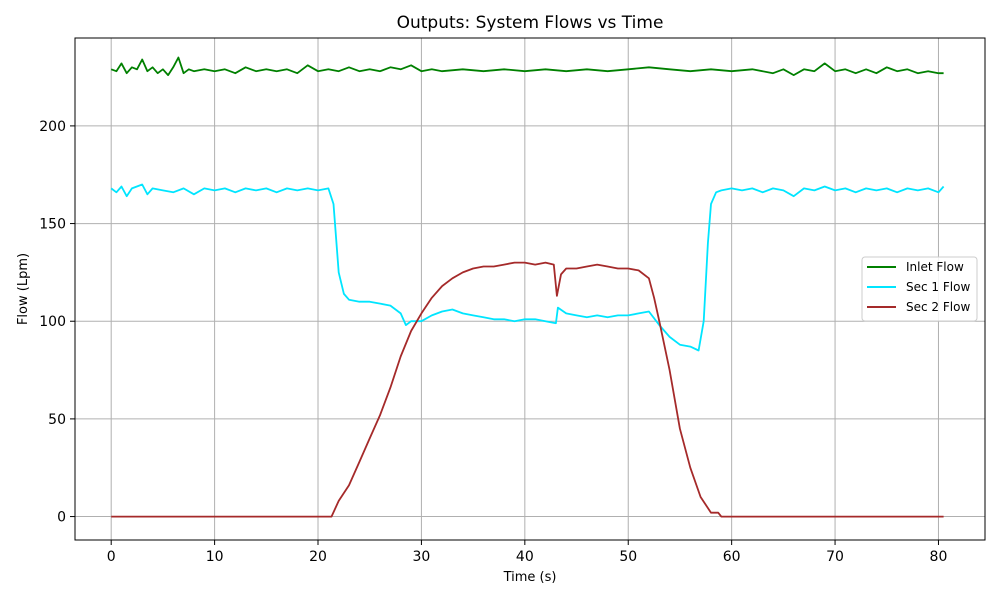 Image resolution: width=1000 pixels, height=600 pixels. Describe the element at coordinates (52, 127) in the screenshot. I see `y-tick-label: 200` at that location.